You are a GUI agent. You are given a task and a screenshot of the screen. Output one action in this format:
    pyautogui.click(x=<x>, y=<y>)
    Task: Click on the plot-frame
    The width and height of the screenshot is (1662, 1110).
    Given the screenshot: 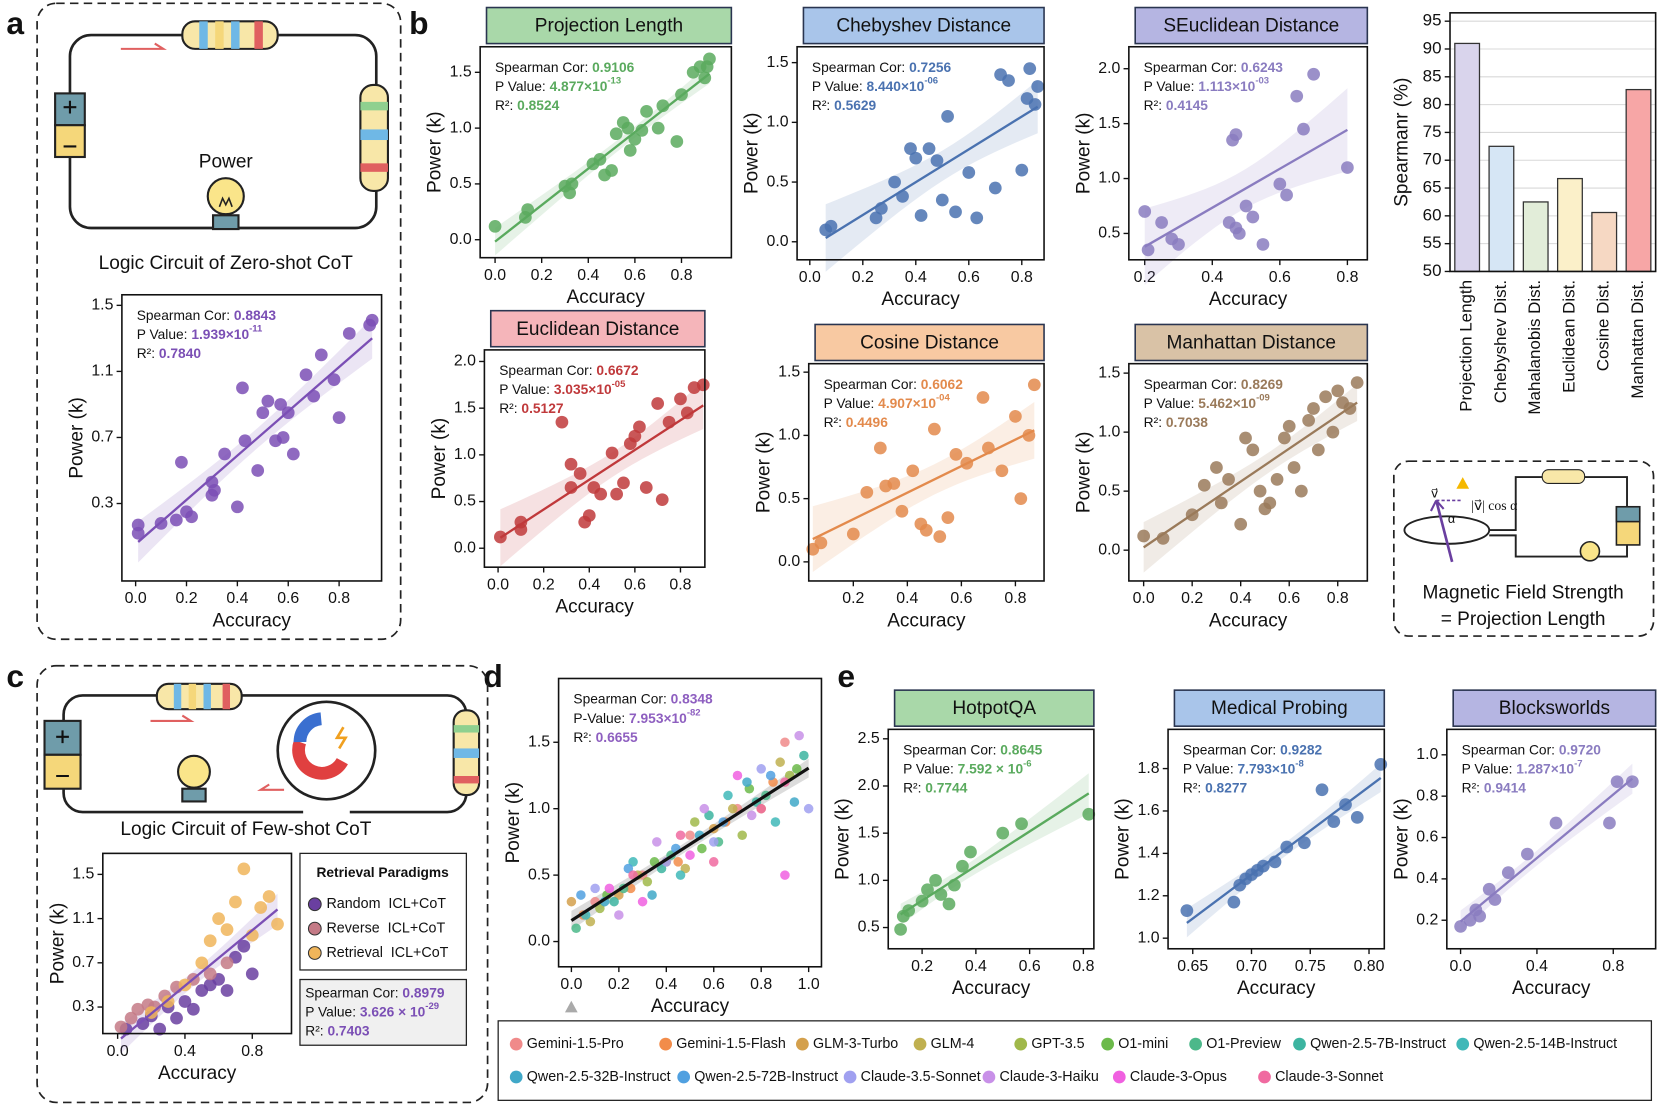 What is the action you would take?
    pyautogui.click(x=1553, y=142)
    